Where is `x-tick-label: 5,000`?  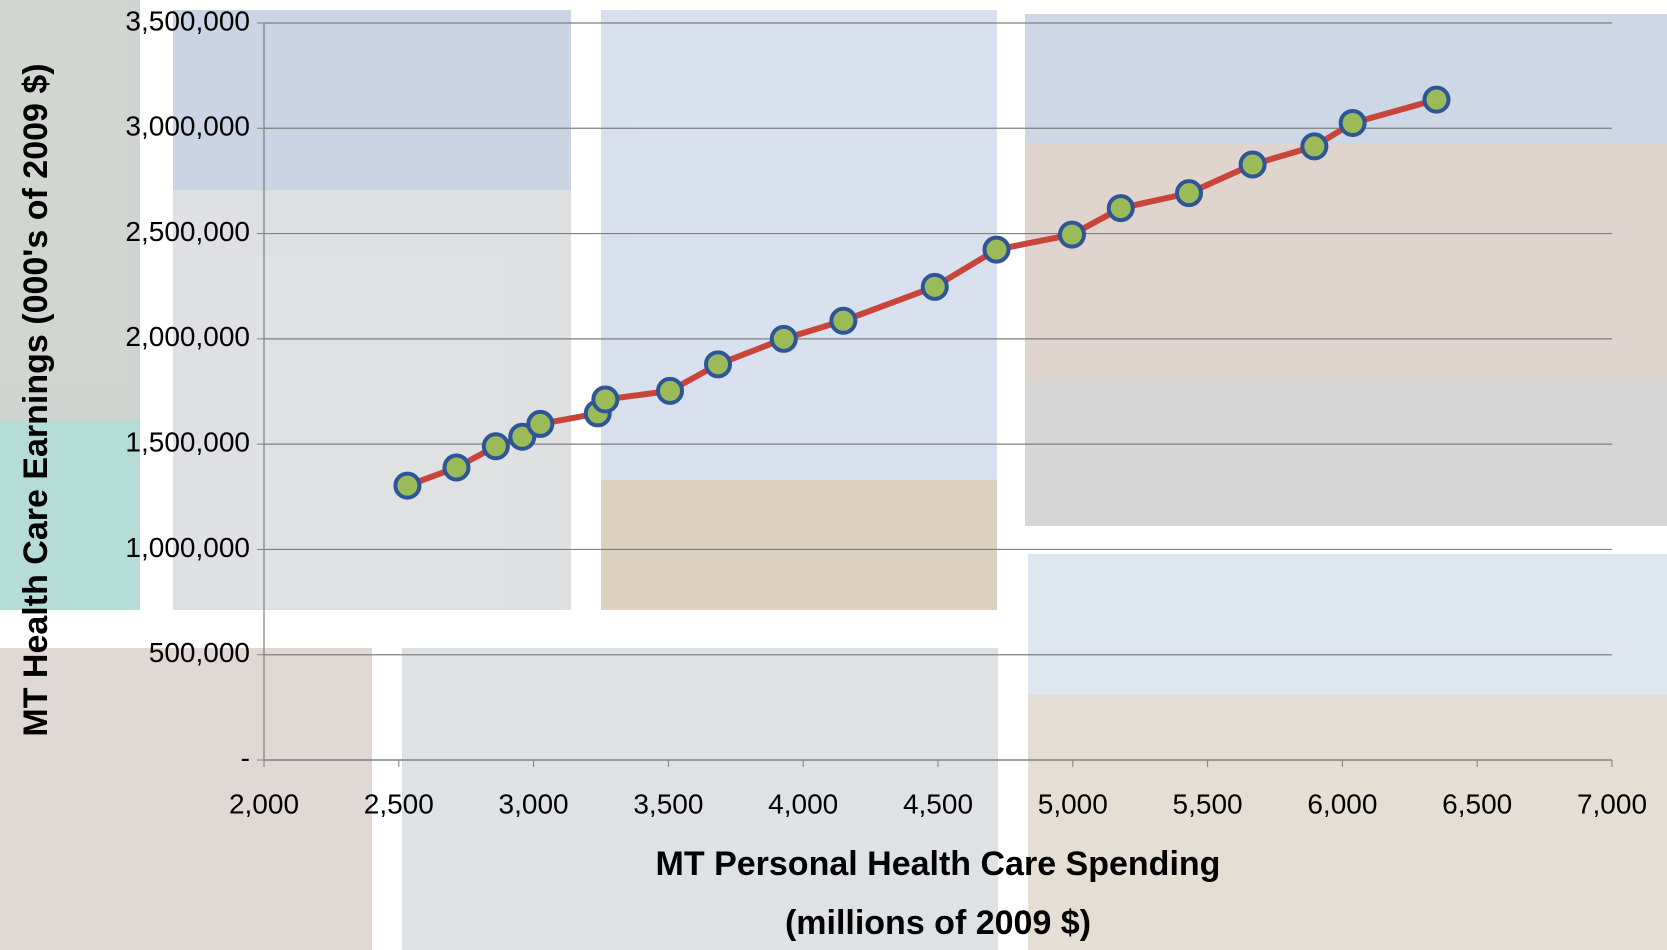
x-tick-label: 5,000 is located at coordinates (1073, 803).